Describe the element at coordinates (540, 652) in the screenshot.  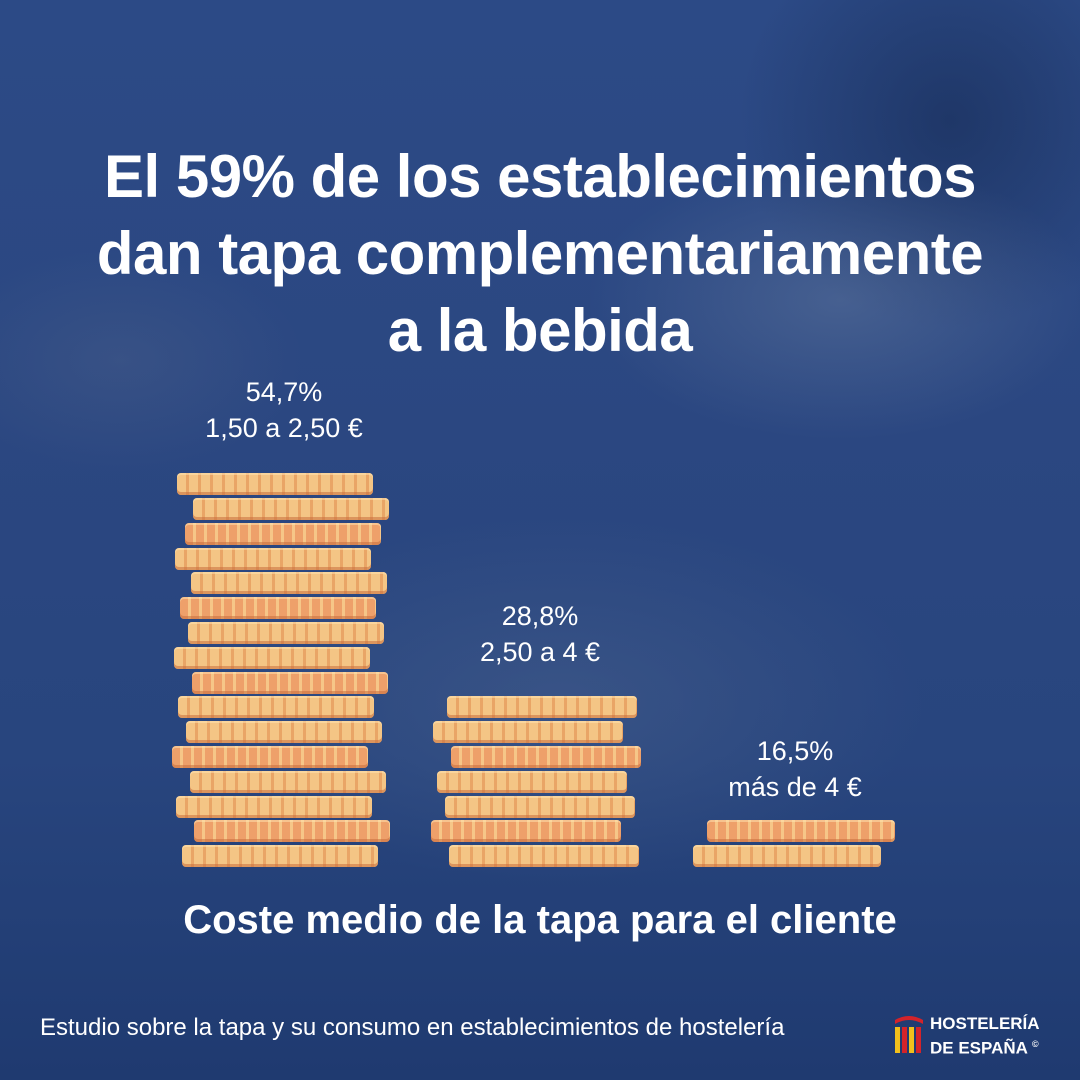
I see `bar-category-label-2: 2,50 a 4 €` at that location.